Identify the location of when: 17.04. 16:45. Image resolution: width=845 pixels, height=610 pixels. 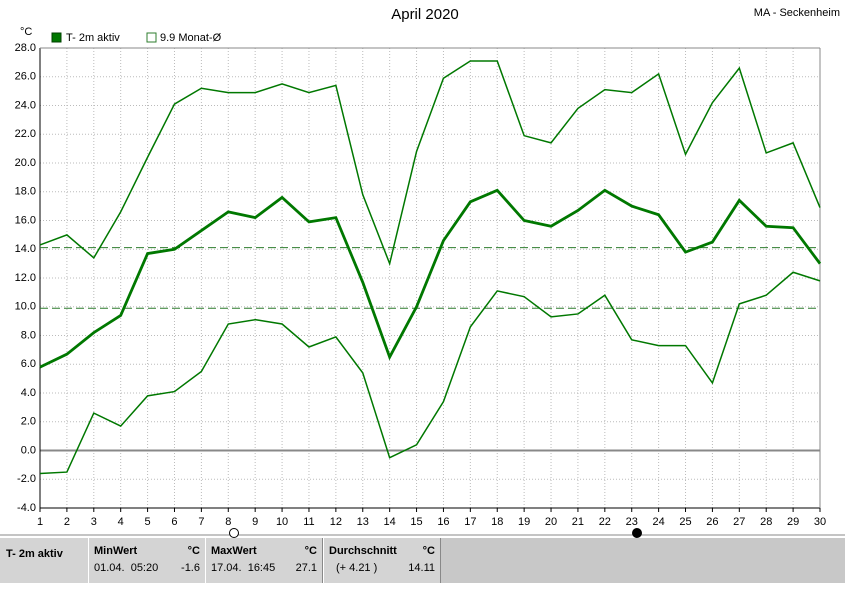
(243, 568).